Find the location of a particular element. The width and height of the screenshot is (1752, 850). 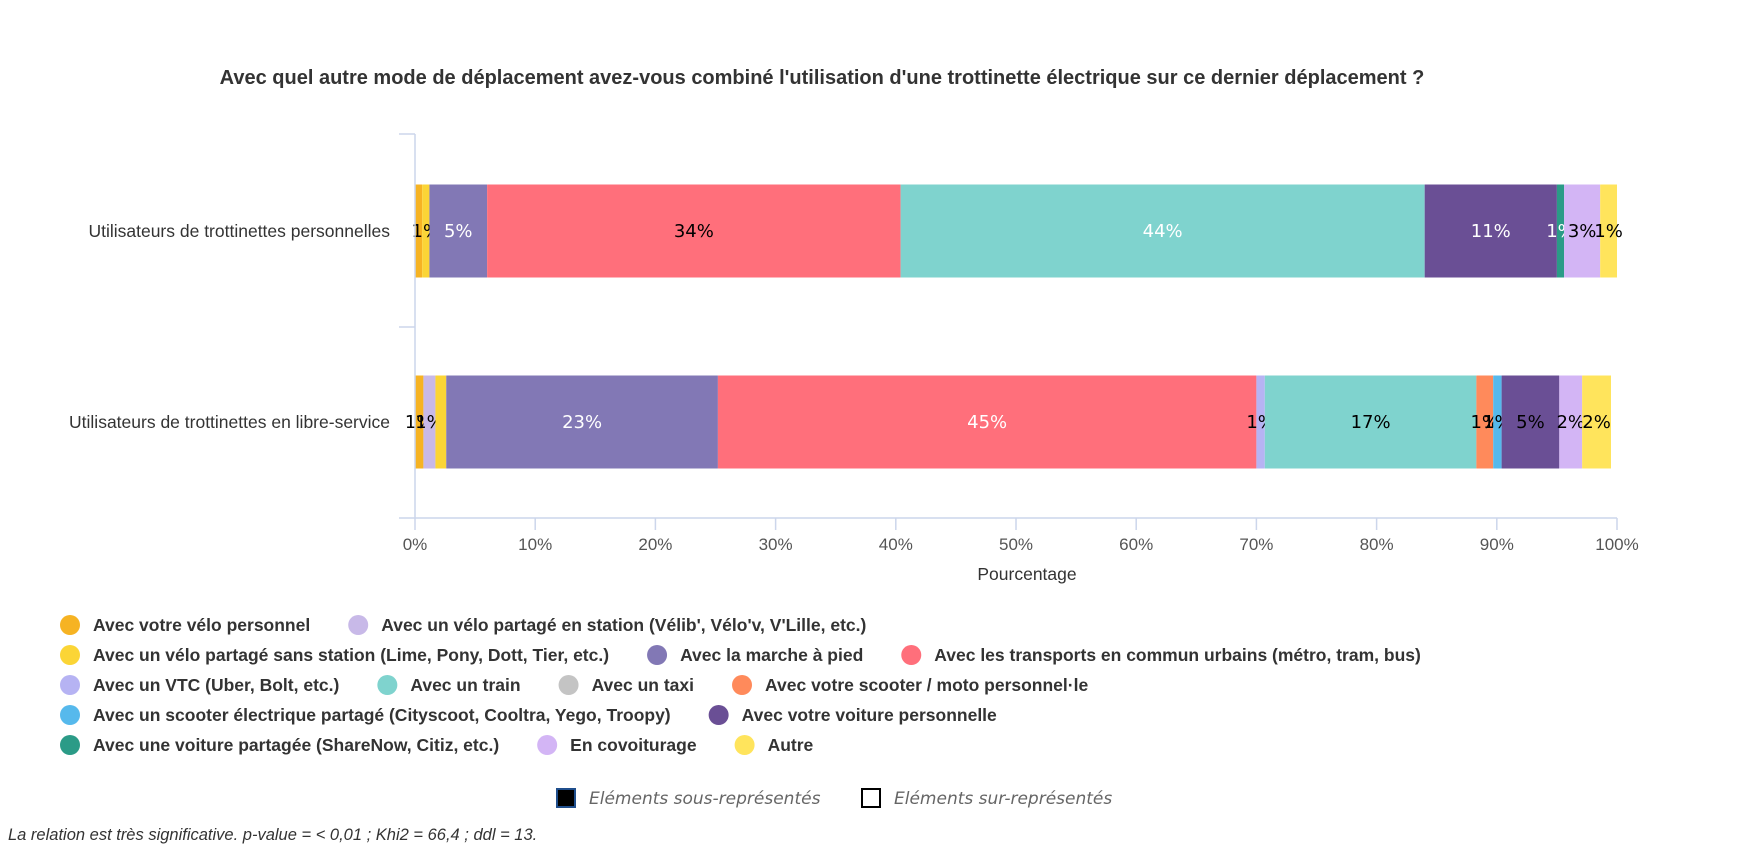

data-label: 17% is located at coordinates (1371, 422).